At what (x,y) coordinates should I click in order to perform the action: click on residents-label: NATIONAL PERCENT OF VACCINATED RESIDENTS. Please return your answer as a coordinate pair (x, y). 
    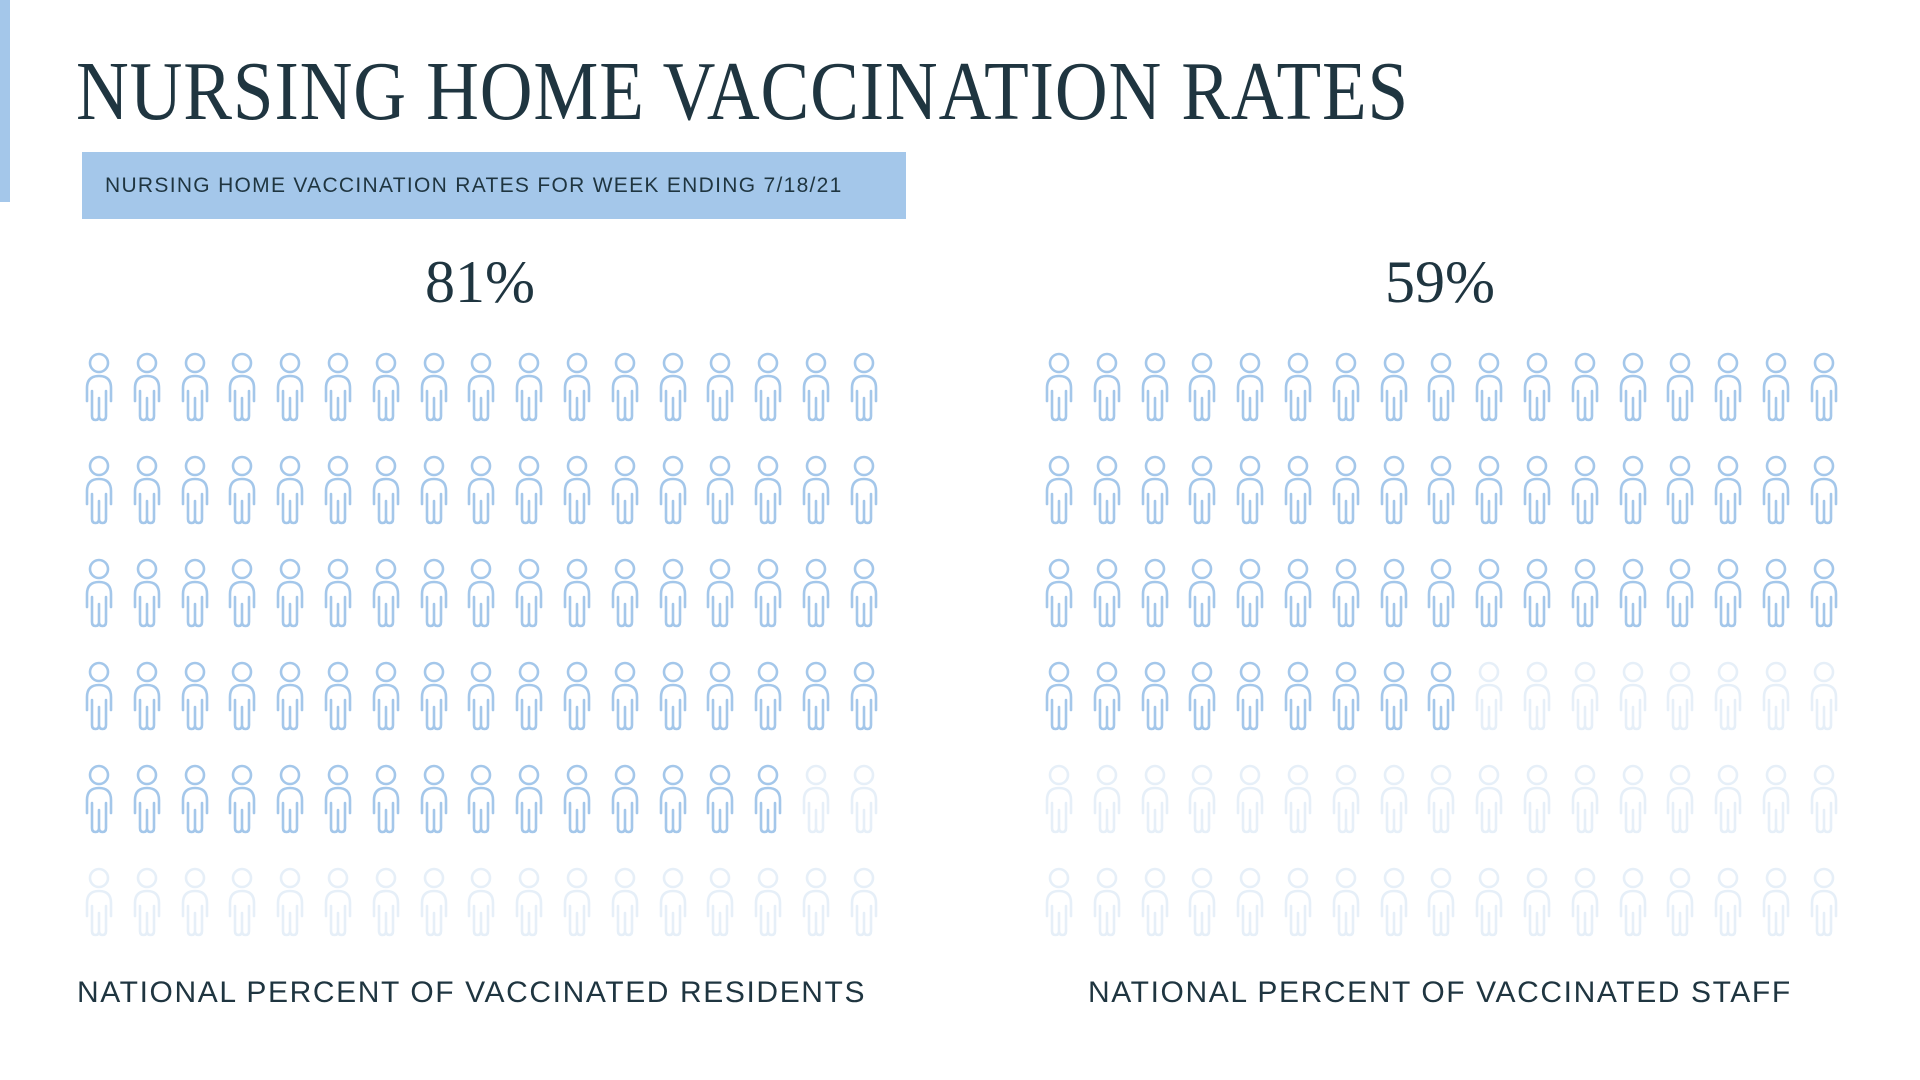
    Looking at the image, I should click on (472, 992).